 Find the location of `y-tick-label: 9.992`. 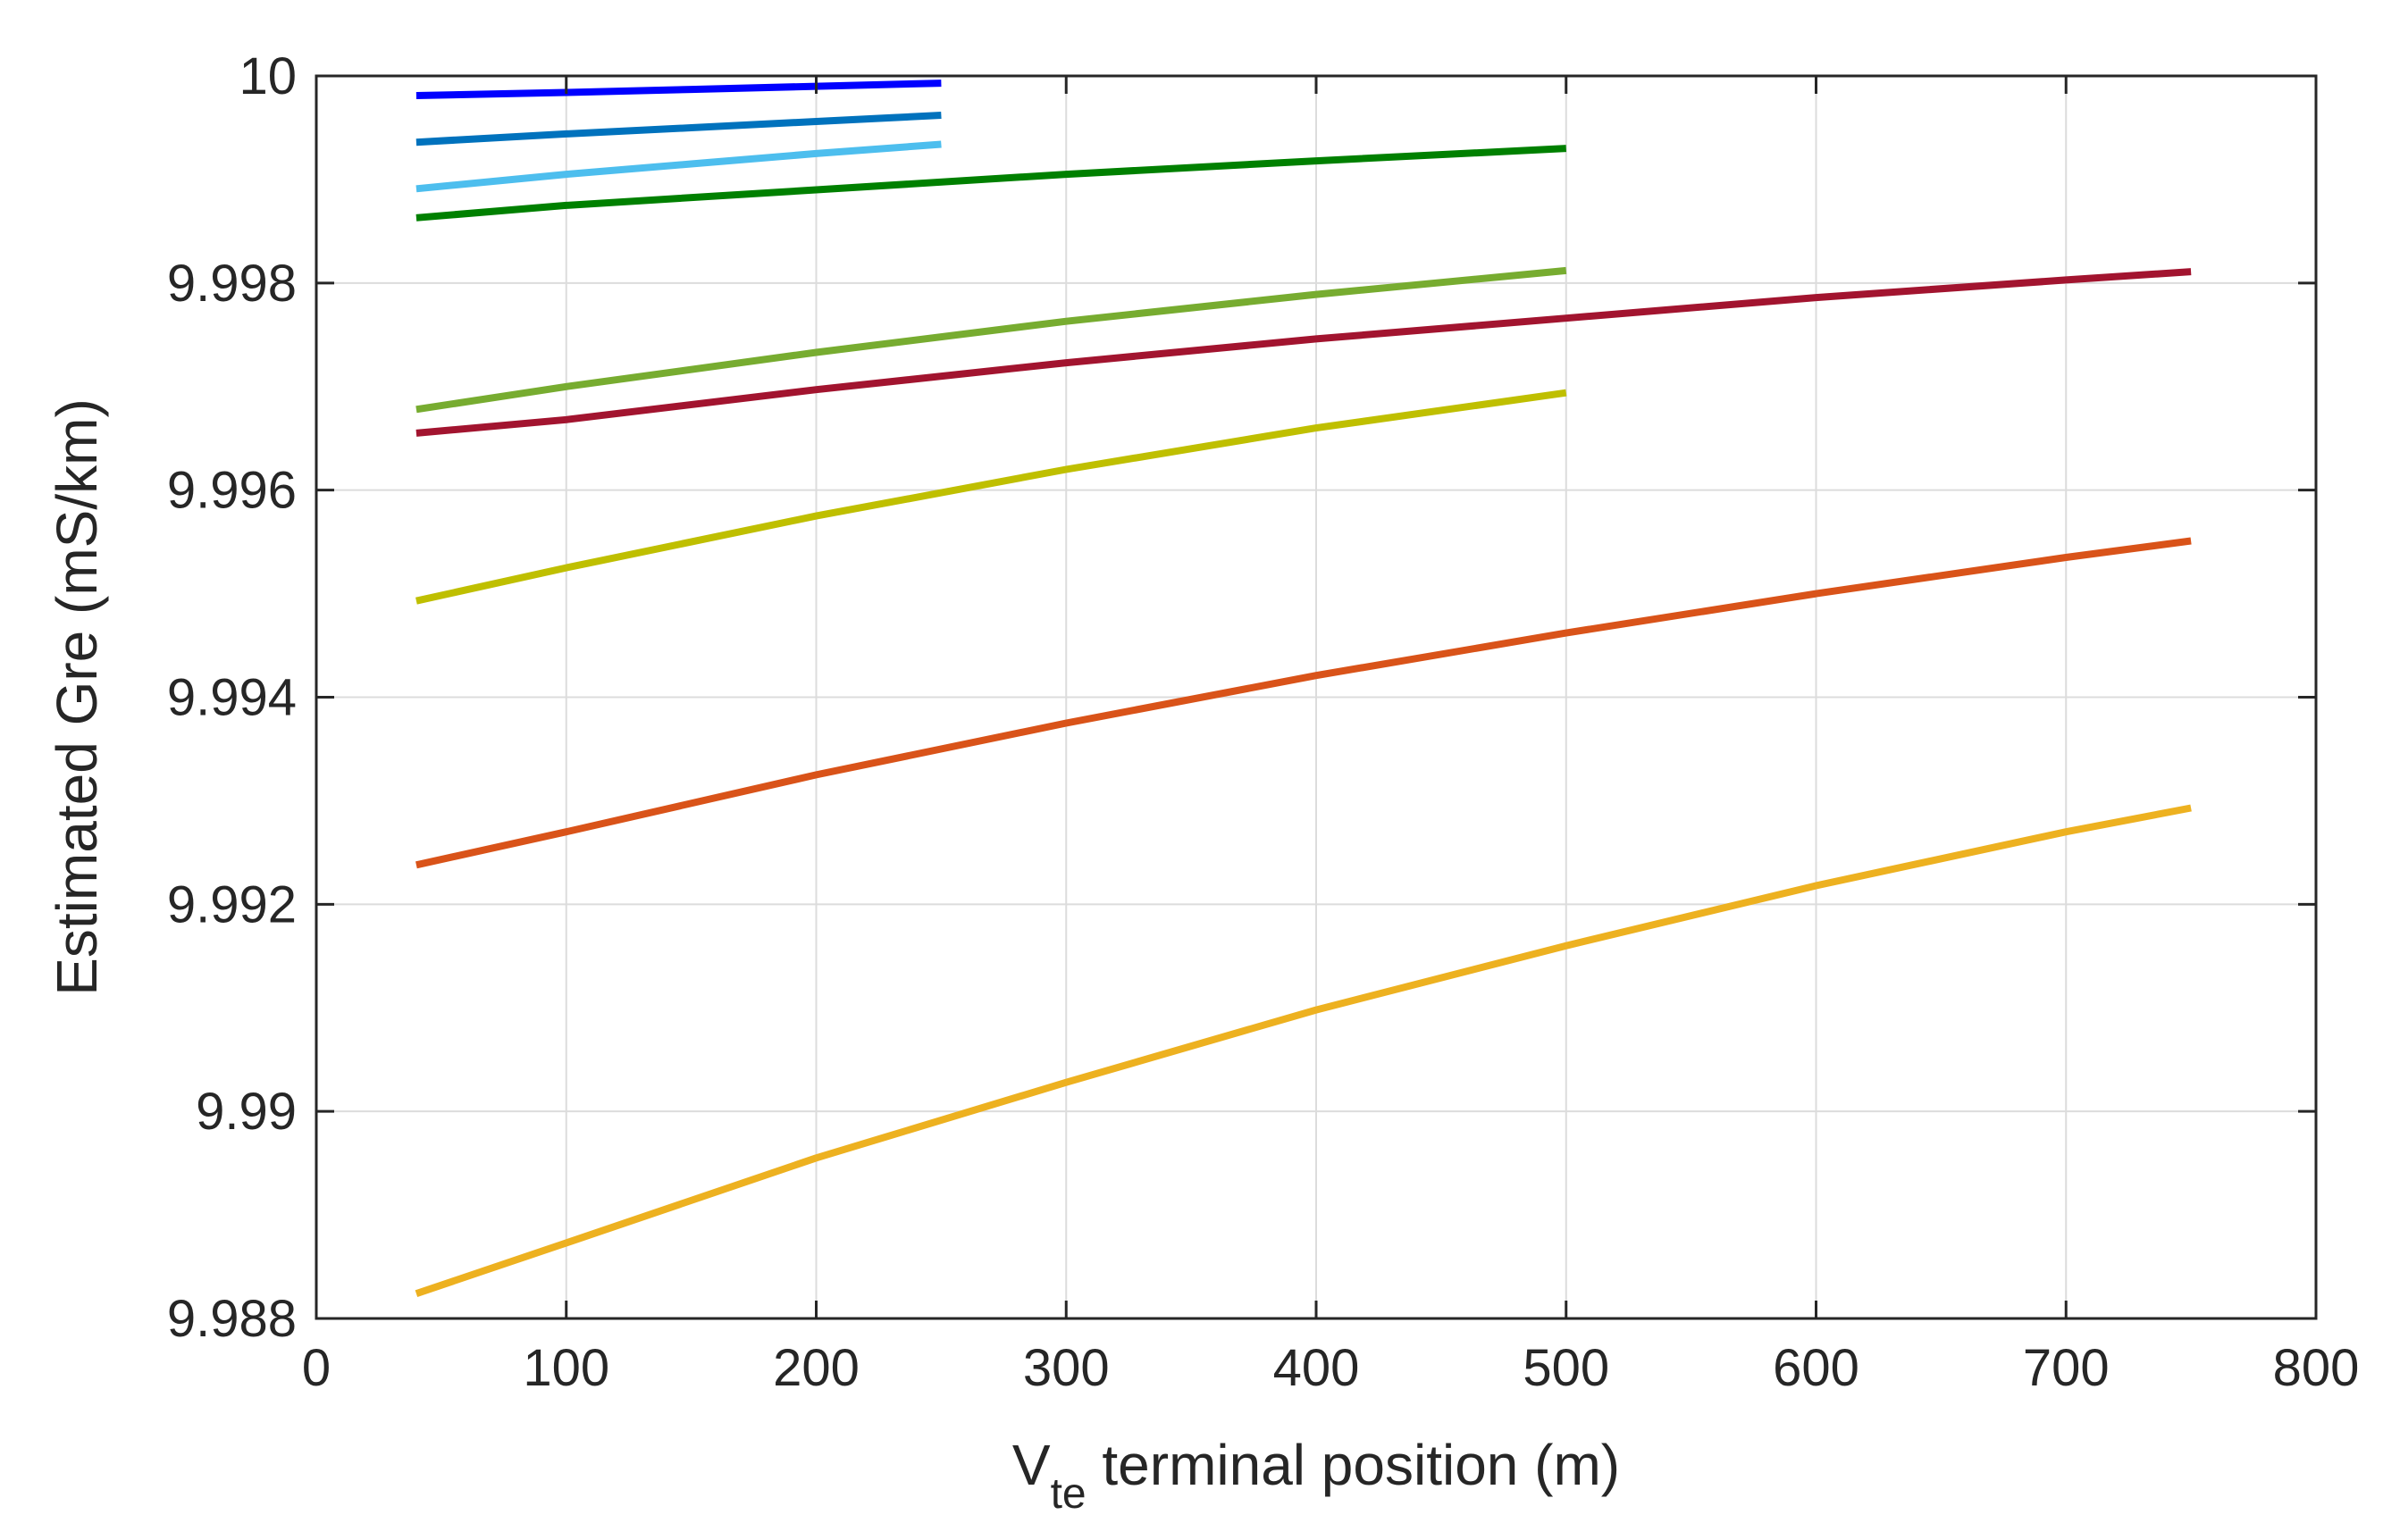

y-tick-label: 9.992 is located at coordinates (232, 904).